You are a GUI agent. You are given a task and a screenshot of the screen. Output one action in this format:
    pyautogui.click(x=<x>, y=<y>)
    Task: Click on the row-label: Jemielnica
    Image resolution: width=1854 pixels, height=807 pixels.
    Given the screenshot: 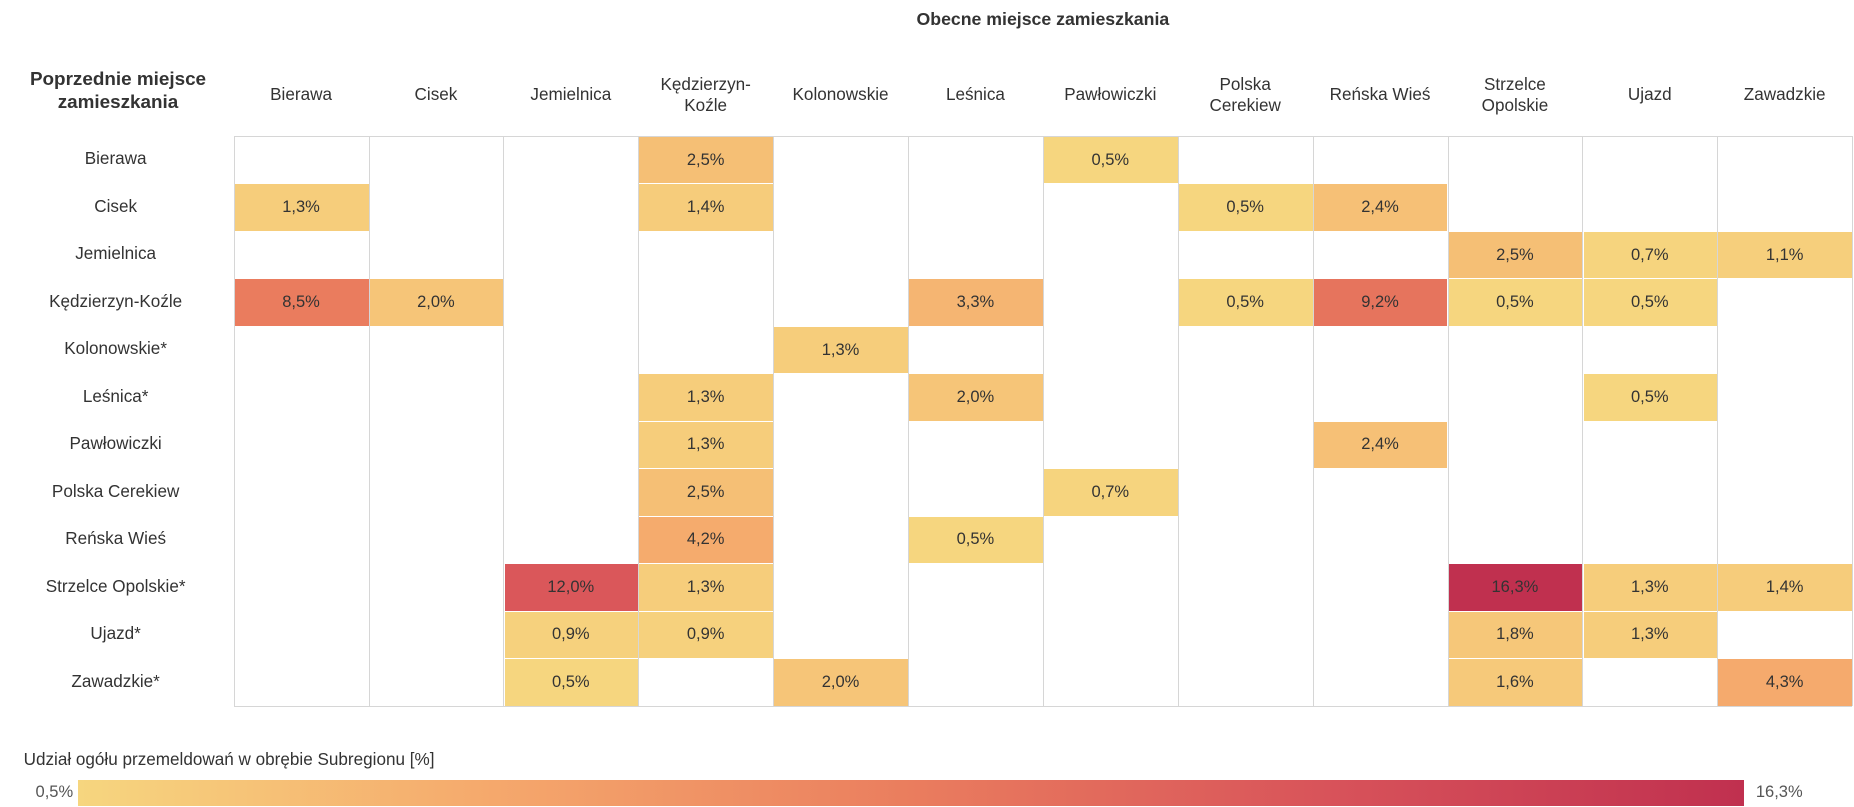 What is the action you would take?
    pyautogui.click(x=116, y=254)
    